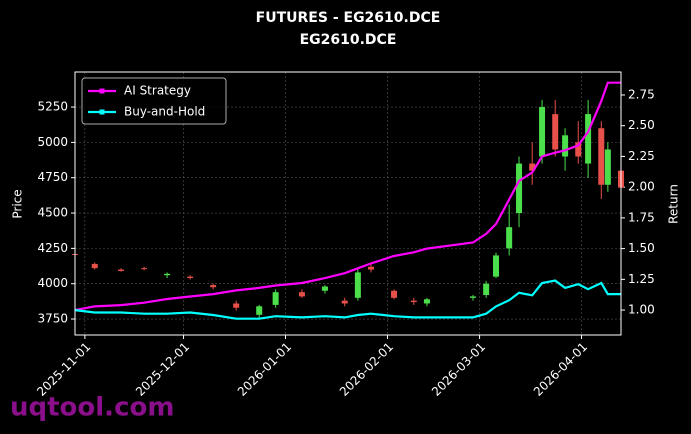 This screenshot has width=691, height=434. What do you see at coordinates (18, 203) in the screenshot?
I see `y-axis-label: Price` at bounding box center [18, 203].